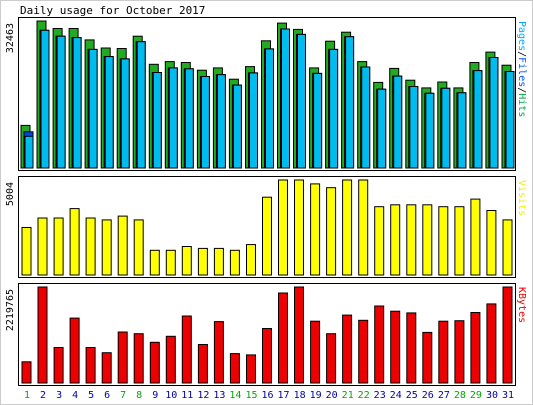  What do you see at coordinates (521, 69) in the screenshot?
I see `series-label: Pages/Files/Hits` at bounding box center [521, 69].